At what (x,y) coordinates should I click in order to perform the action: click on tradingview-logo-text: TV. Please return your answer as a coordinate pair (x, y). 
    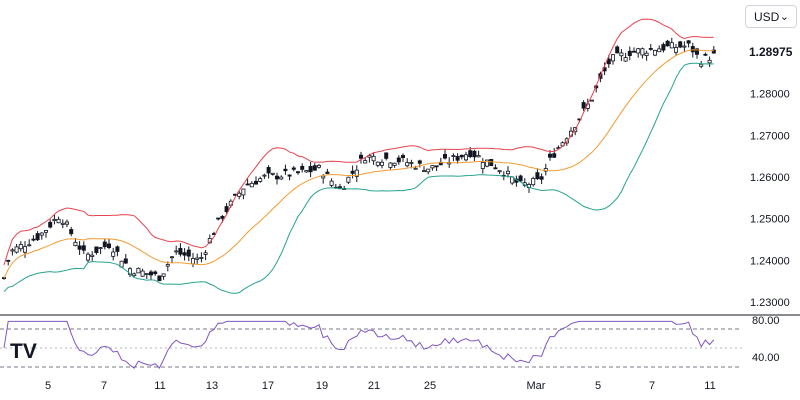
    Looking at the image, I should click on (23, 351).